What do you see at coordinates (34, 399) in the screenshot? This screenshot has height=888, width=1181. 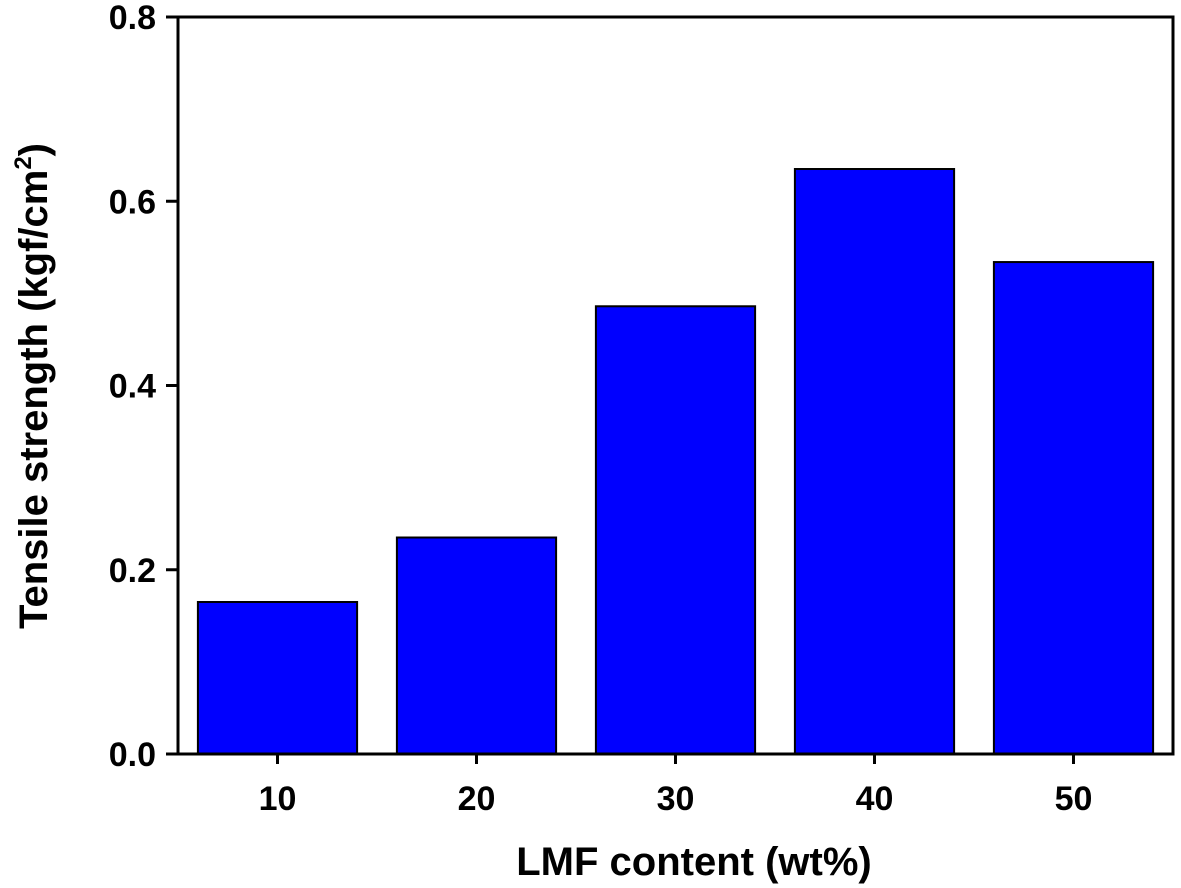 I see `y-axis-title-main: Tensile strength (kgf/cm` at bounding box center [34, 399].